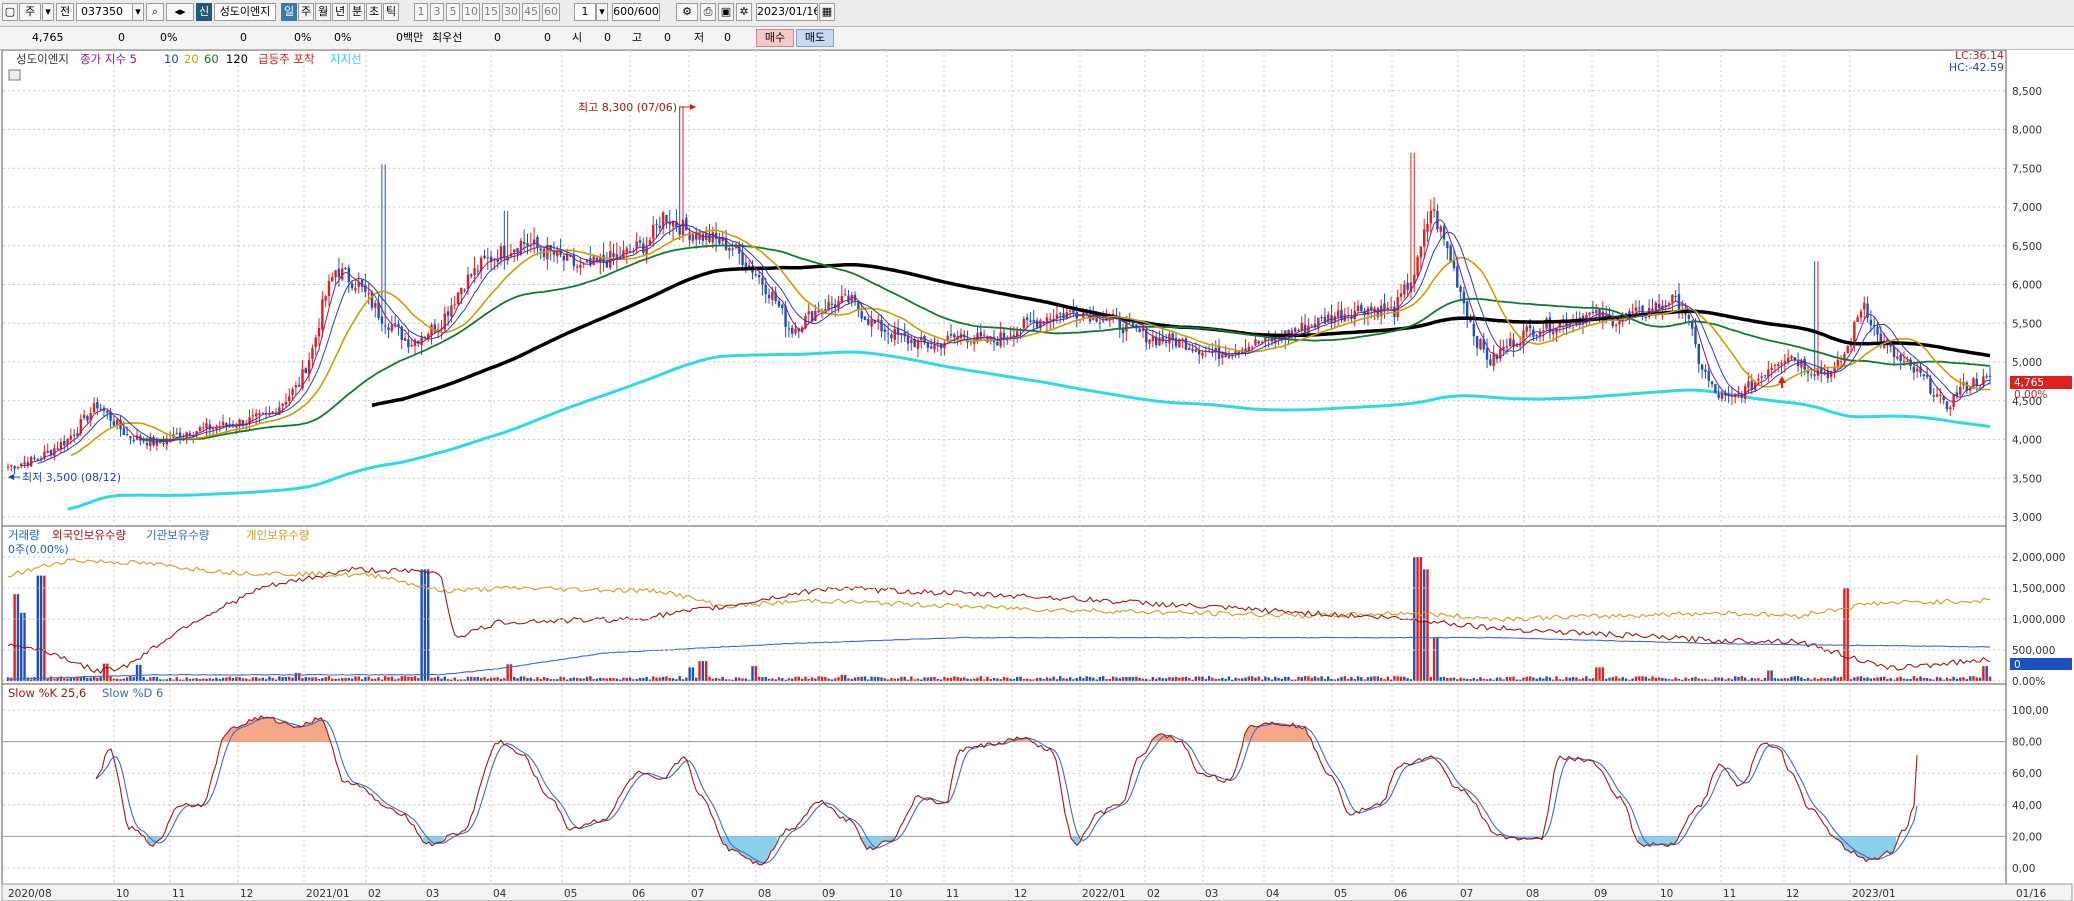  Describe the element at coordinates (24, 535) in the screenshot. I see `legend-volume-label: 거래량` at that location.